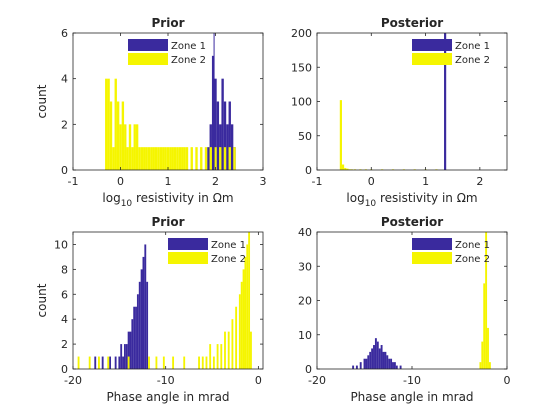 The image size is (560, 420). Describe the element at coordinates (263, 181) in the screenshot. I see `x-tick-label: 3` at that location.